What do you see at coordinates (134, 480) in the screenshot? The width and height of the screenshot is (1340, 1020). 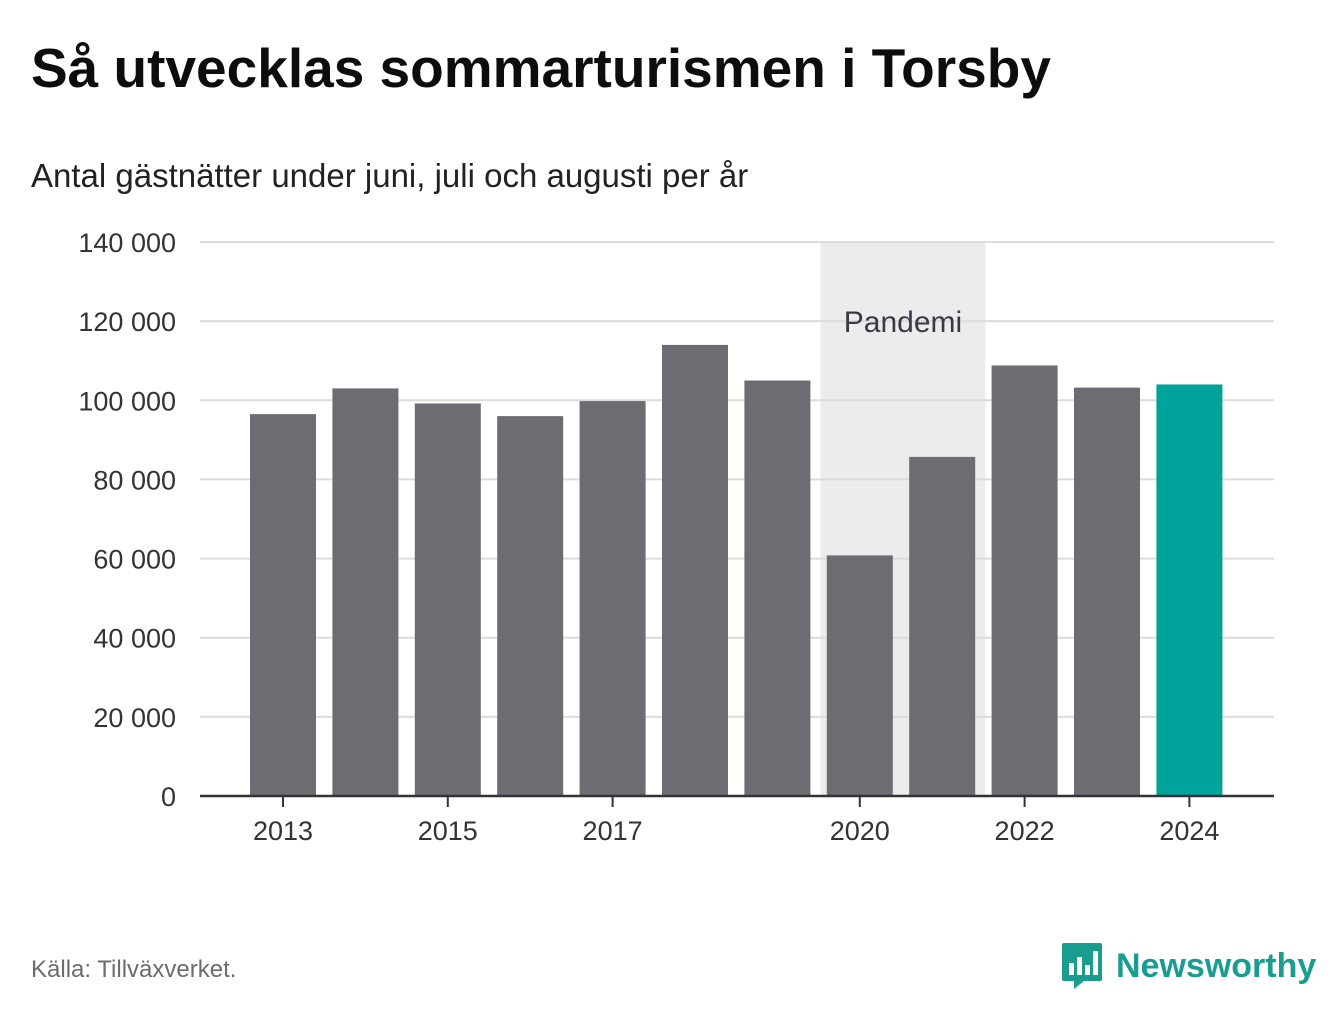 I see `y-tick-label: 80 000` at bounding box center [134, 480].